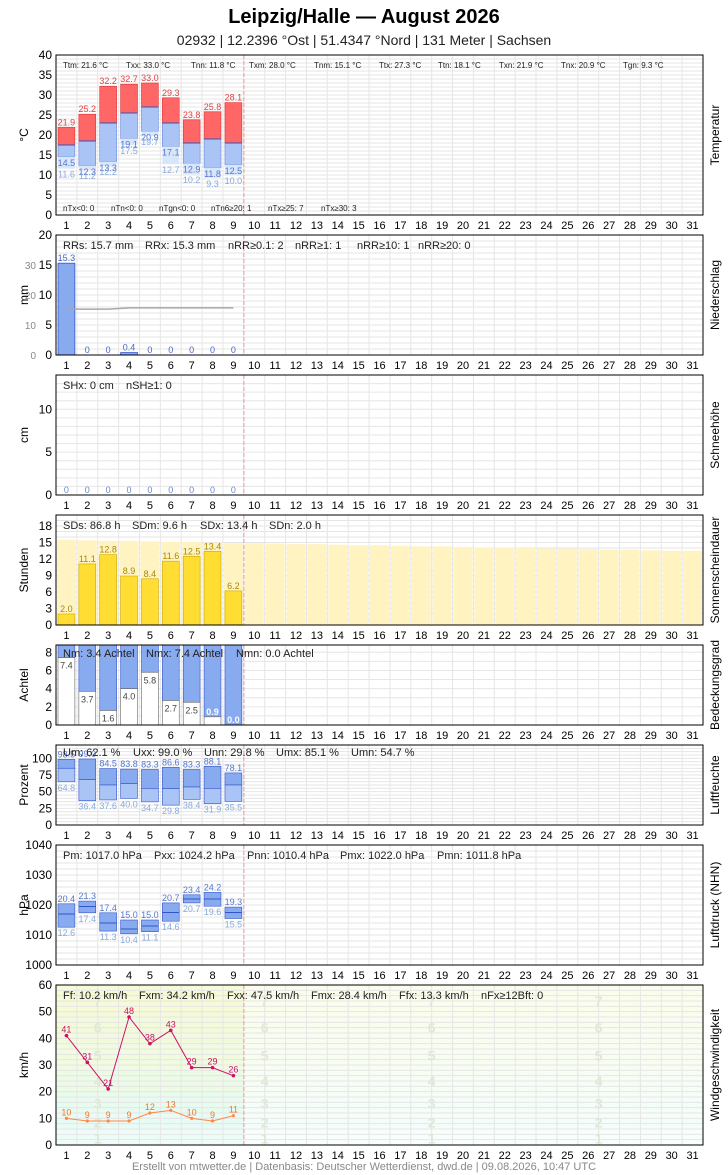  I want to click on pressure-stat: Pm: 1017.0 hPa, so click(103, 856).